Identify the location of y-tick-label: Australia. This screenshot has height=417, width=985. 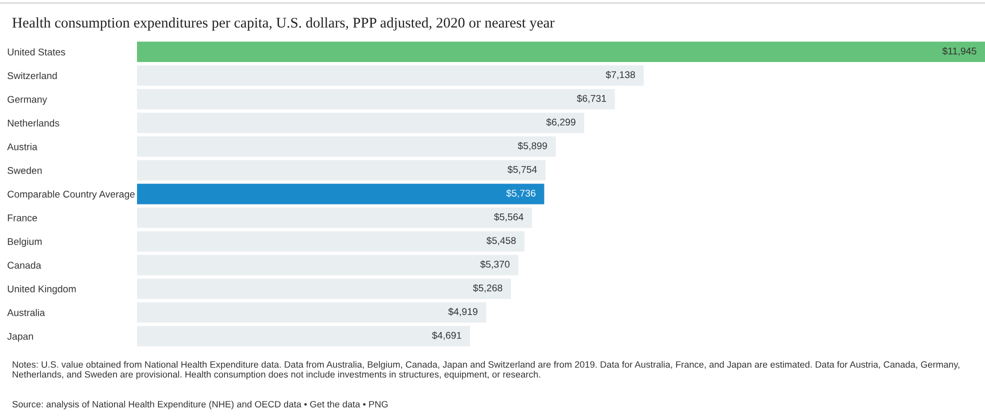
(26, 312).